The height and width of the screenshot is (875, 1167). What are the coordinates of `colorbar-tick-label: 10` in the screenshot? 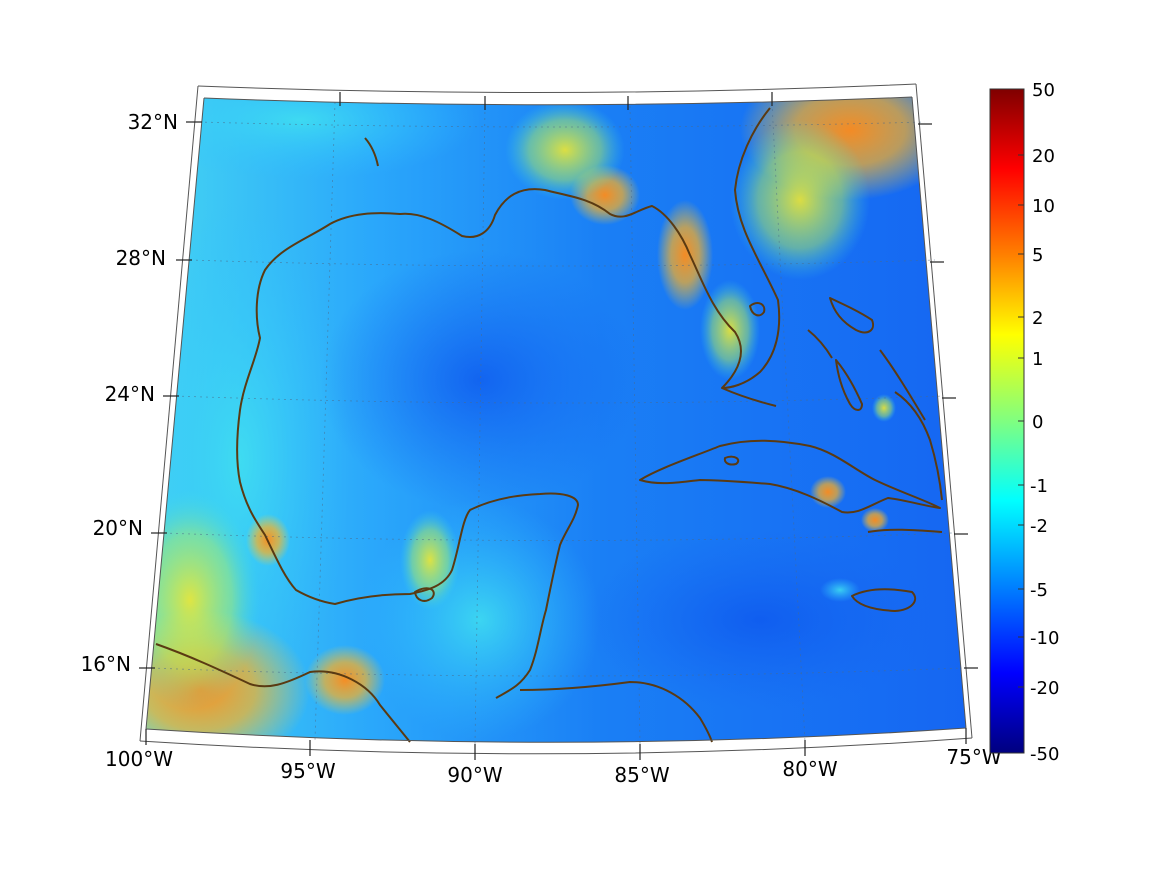 It's located at (1043, 206).